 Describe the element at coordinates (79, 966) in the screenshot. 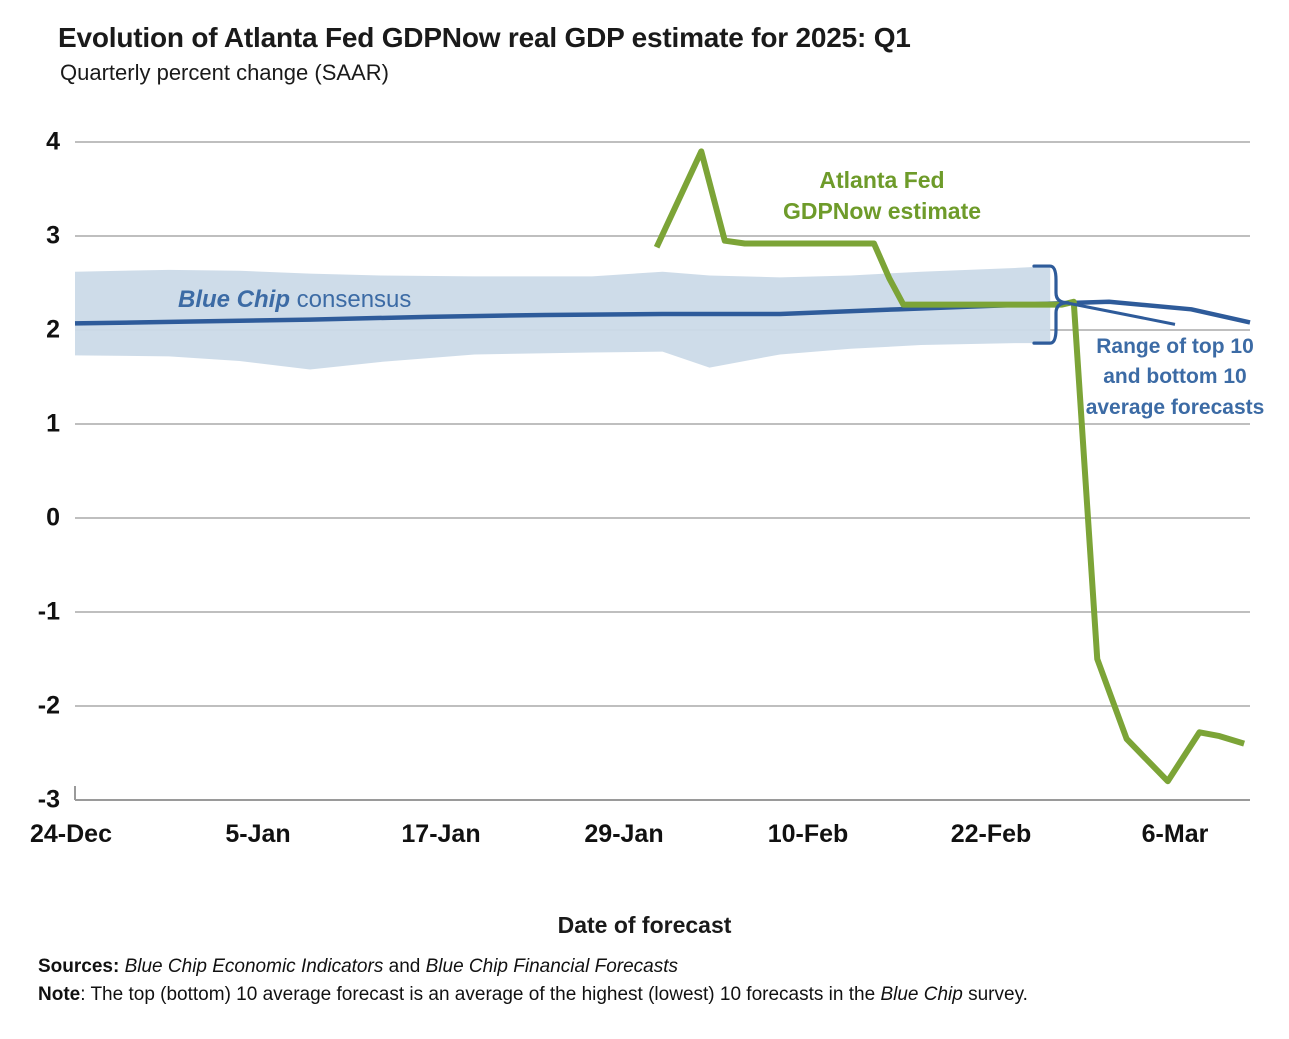

I see `footnote-sources-label: Sources:` at that location.